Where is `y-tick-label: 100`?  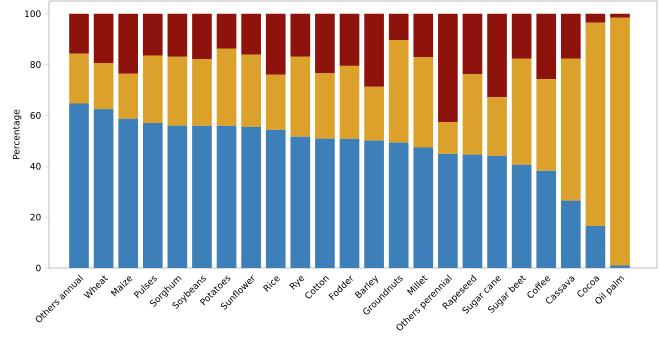
y-tick-label: 100 is located at coordinates (33, 14).